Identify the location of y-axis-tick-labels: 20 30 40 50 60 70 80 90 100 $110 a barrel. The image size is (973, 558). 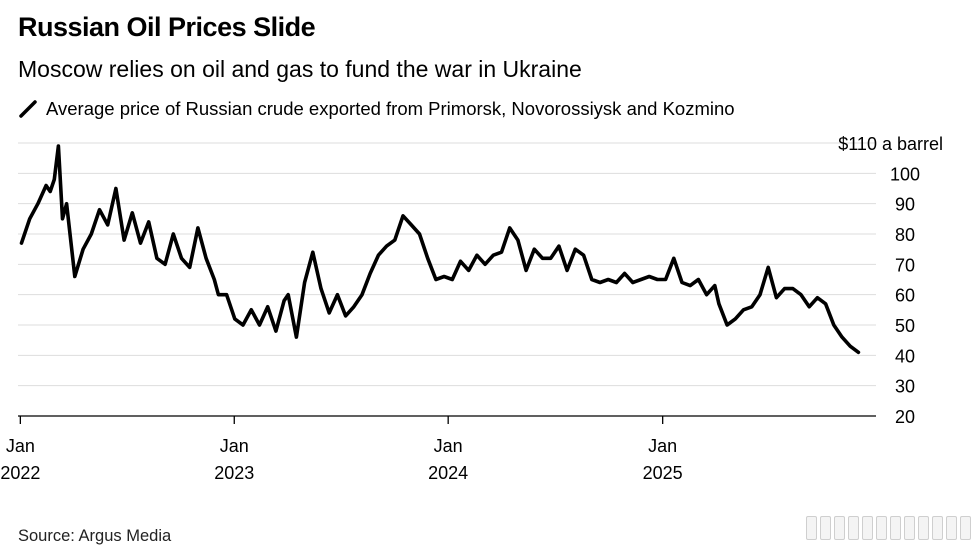
(890, 280).